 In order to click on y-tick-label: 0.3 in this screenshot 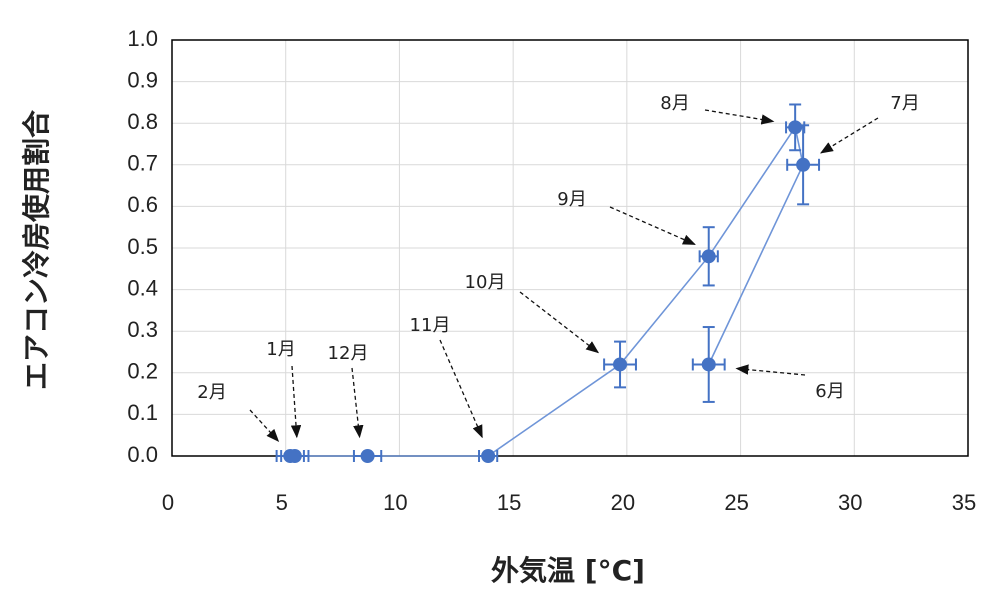, I will do `click(142, 329)`.